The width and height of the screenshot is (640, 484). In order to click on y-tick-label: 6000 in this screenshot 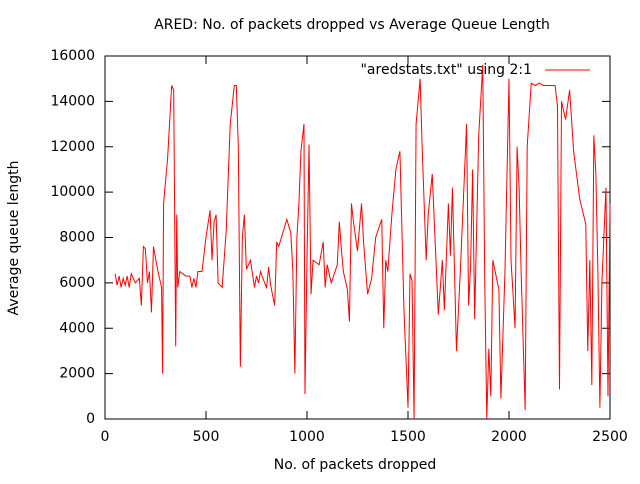, I will do `click(77, 283)`.